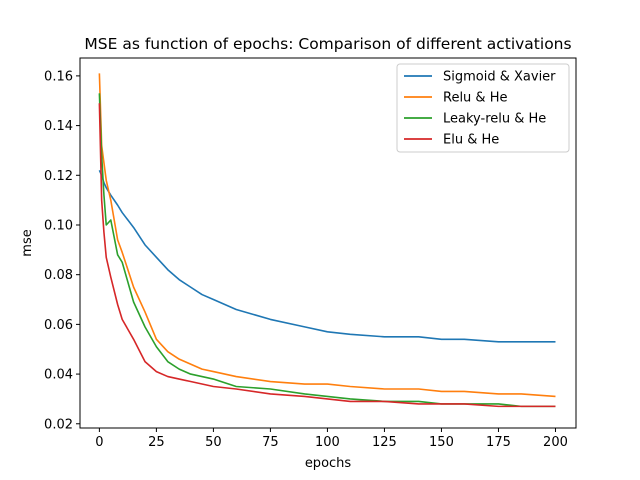  Describe the element at coordinates (475, 98) in the screenshot. I see `legend-label: Relu & He` at that location.